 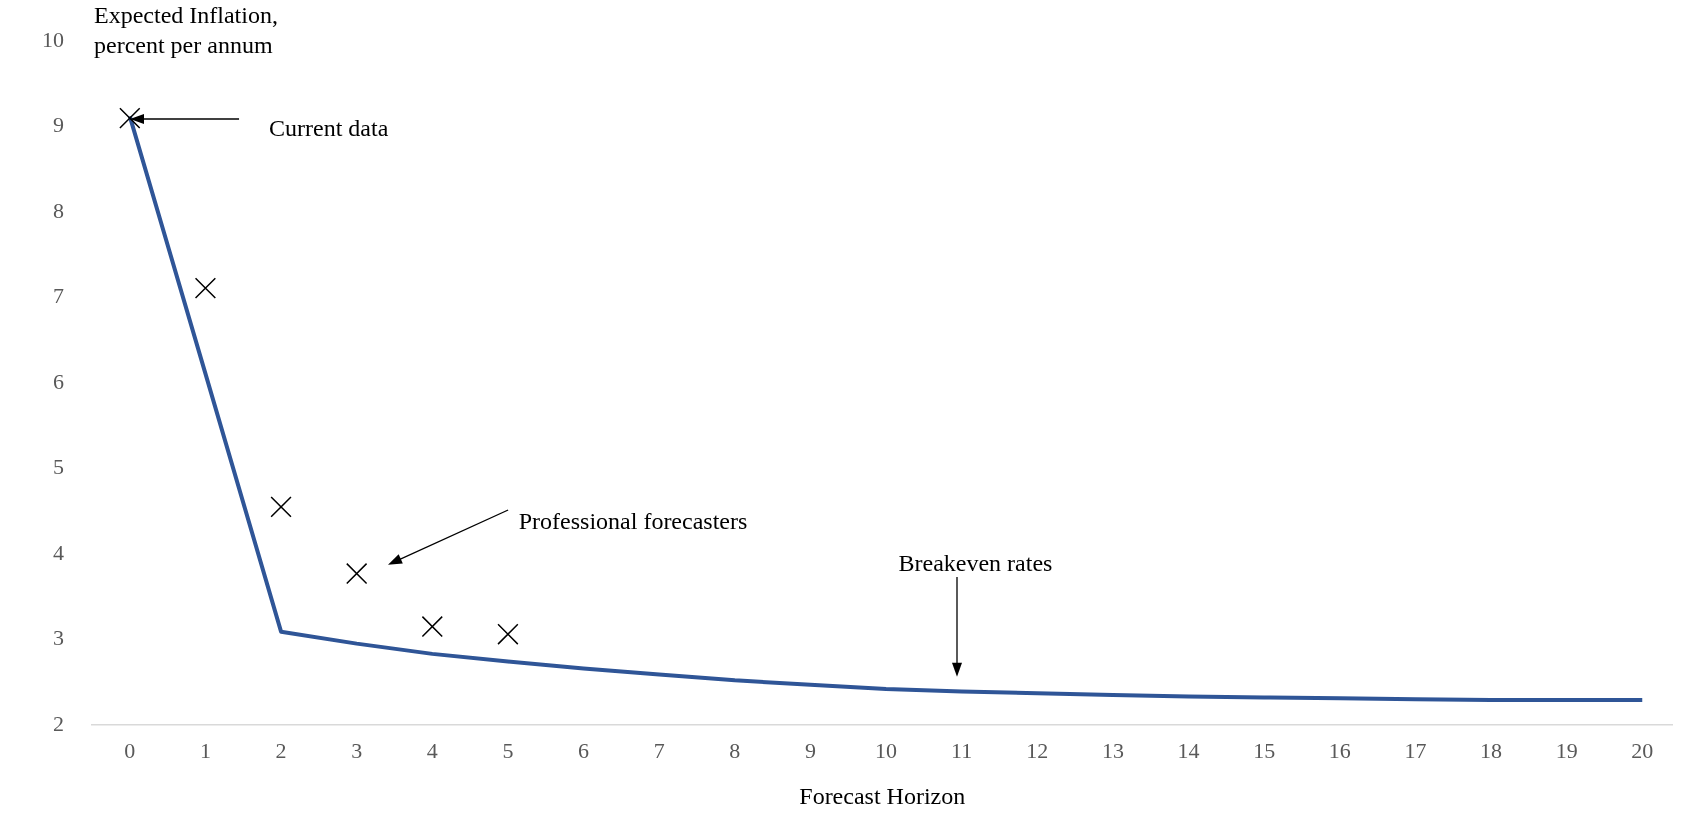 I want to click on x-tick-label: 14, so click(x=1188, y=750).